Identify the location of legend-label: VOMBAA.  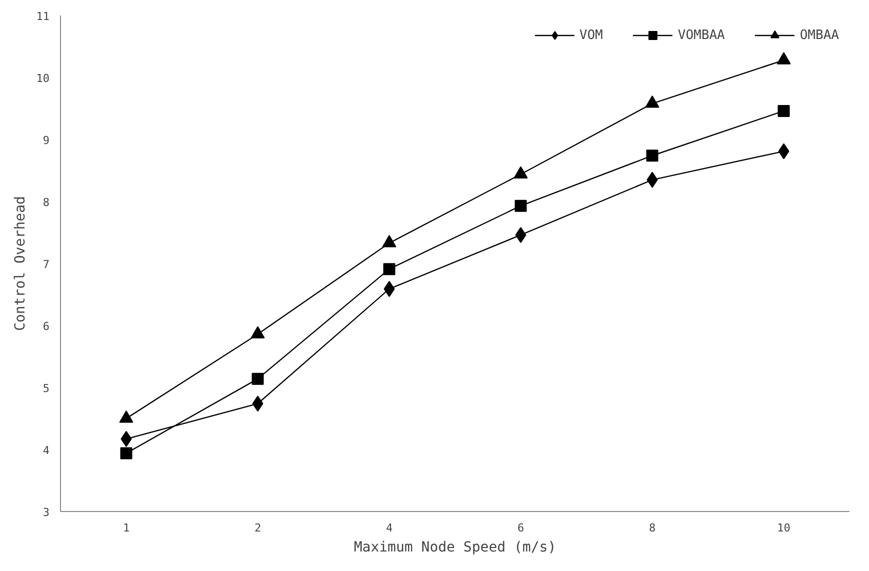
(701, 35).